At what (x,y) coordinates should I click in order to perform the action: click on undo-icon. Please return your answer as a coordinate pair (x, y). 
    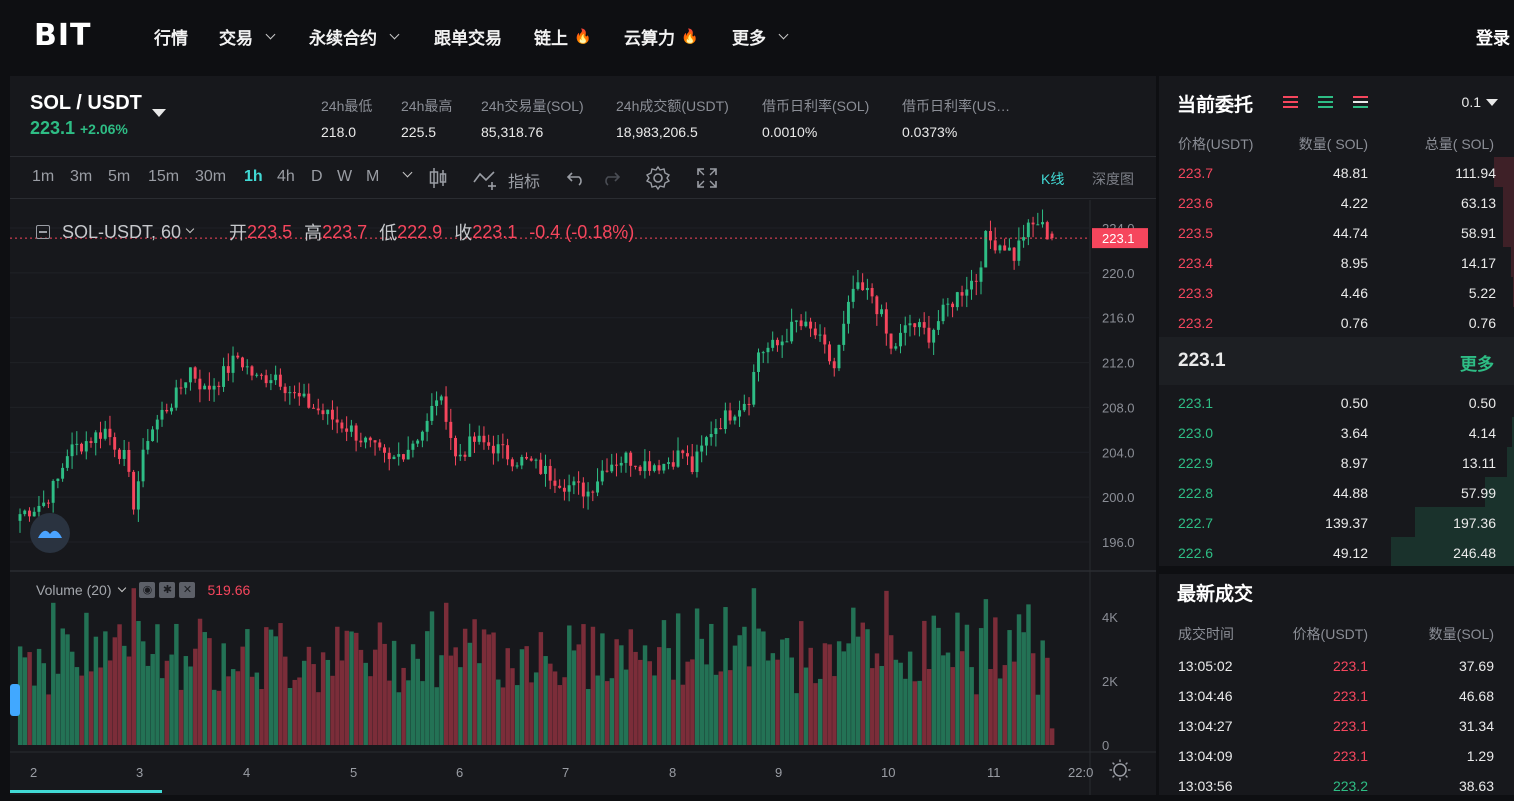
    Looking at the image, I should click on (576, 178).